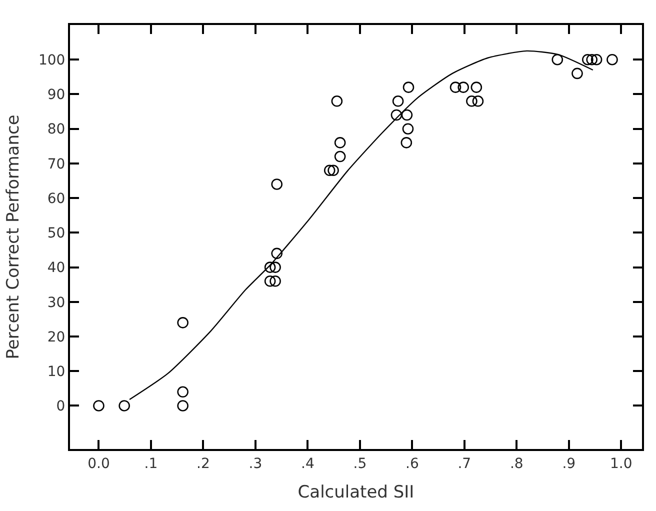  What do you see at coordinates (569, 464) in the screenshot?
I see `x-tick-label: .9` at bounding box center [569, 464].